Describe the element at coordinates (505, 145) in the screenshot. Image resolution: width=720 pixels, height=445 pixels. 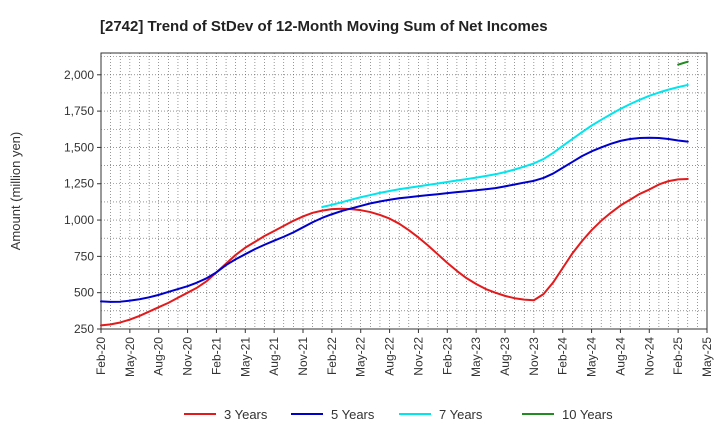
I see `series-line-7-years` at that location.